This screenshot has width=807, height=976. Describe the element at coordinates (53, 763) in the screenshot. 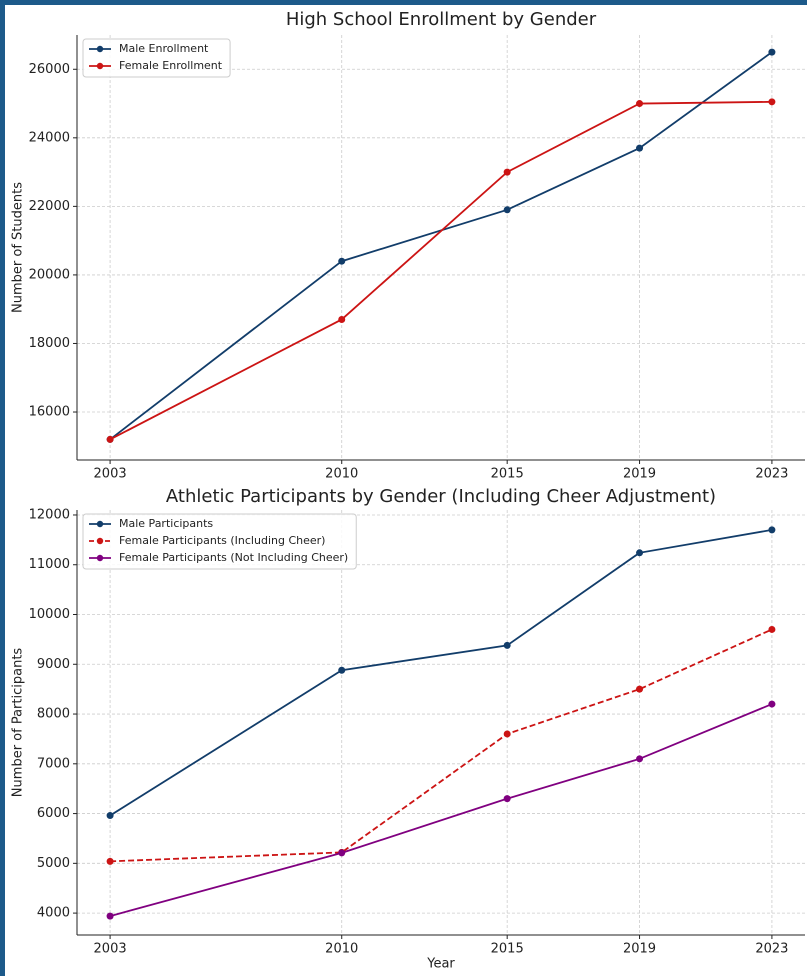

I see `y-tick-label: 7000` at that location.